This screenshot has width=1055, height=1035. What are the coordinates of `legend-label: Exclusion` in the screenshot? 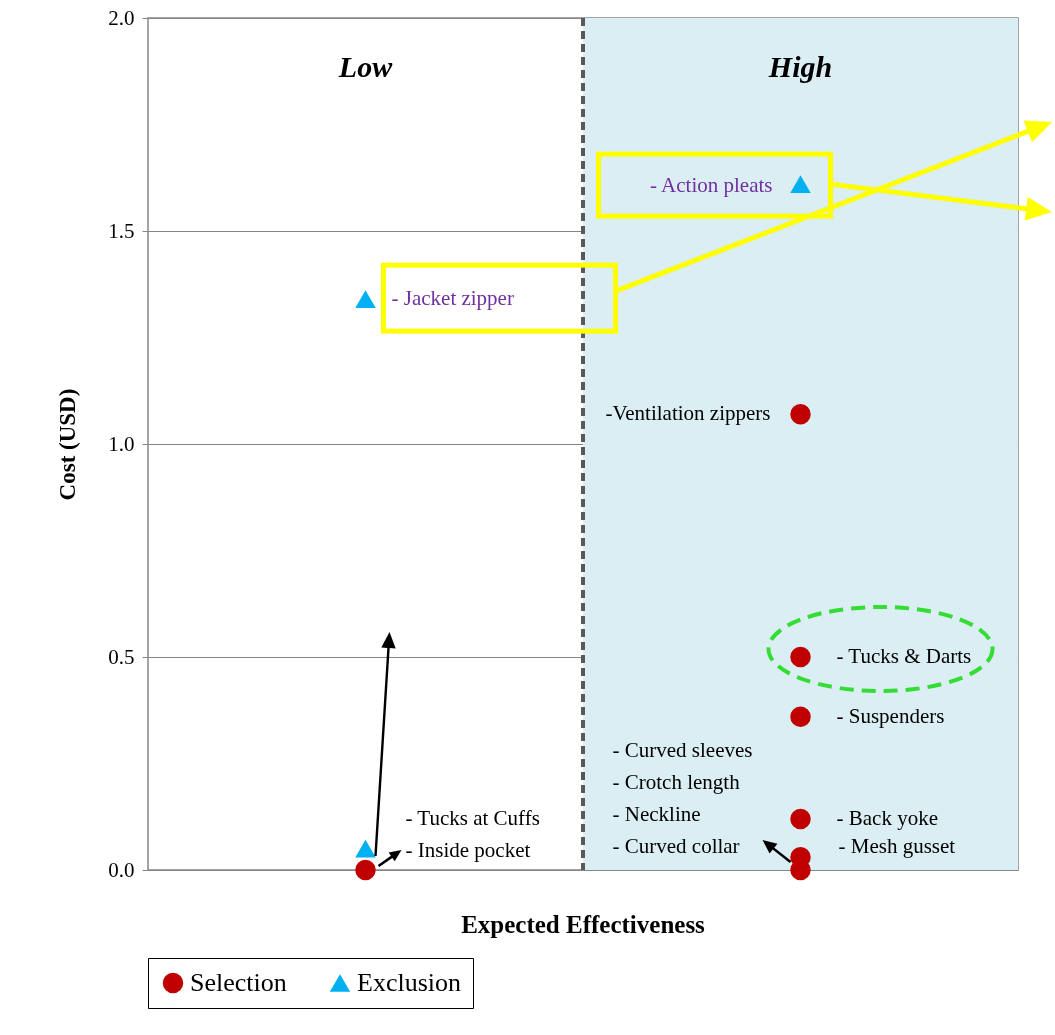 It's located at (409, 982).